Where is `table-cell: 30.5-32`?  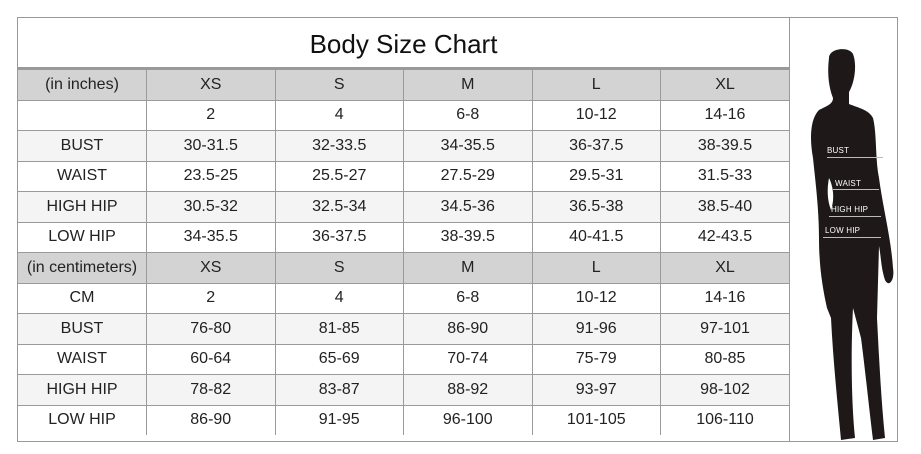 table-cell: 30.5-32 is located at coordinates (211, 207).